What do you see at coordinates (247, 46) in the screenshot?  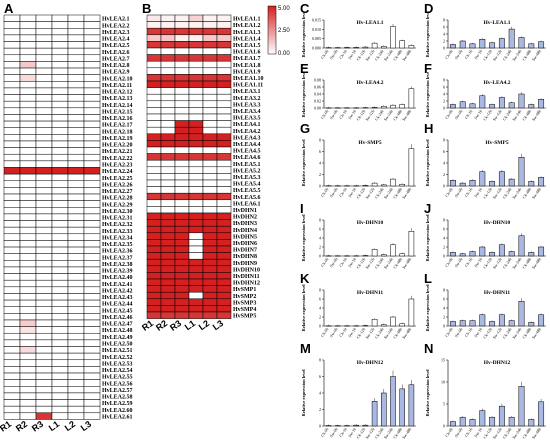 I see `heatmap-b-row-label: HvLEA1.5` at bounding box center [247, 46].